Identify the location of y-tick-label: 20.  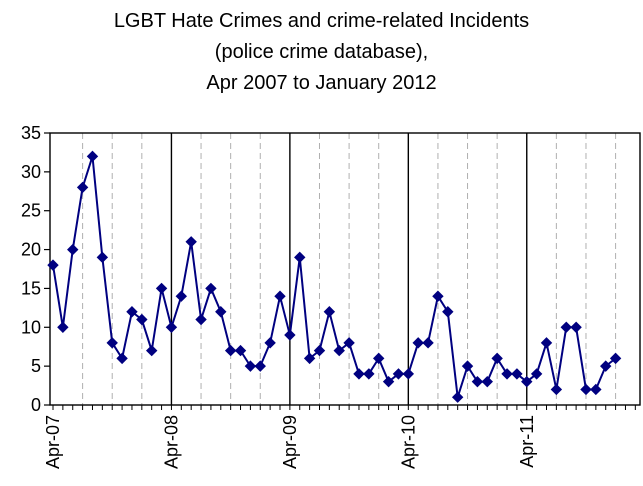
(31, 250).